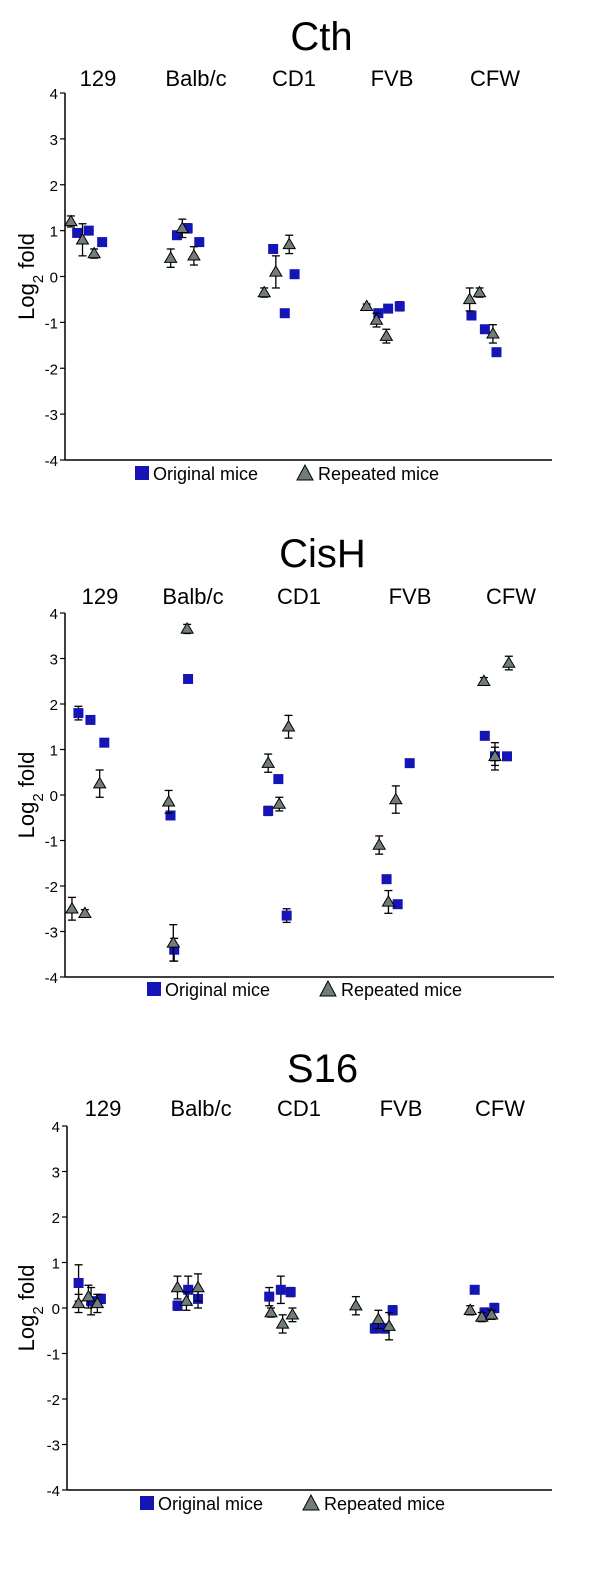 The height and width of the screenshot is (1571, 600). Describe the element at coordinates (322, 1069) in the screenshot. I see `chart-title: S16` at that location.